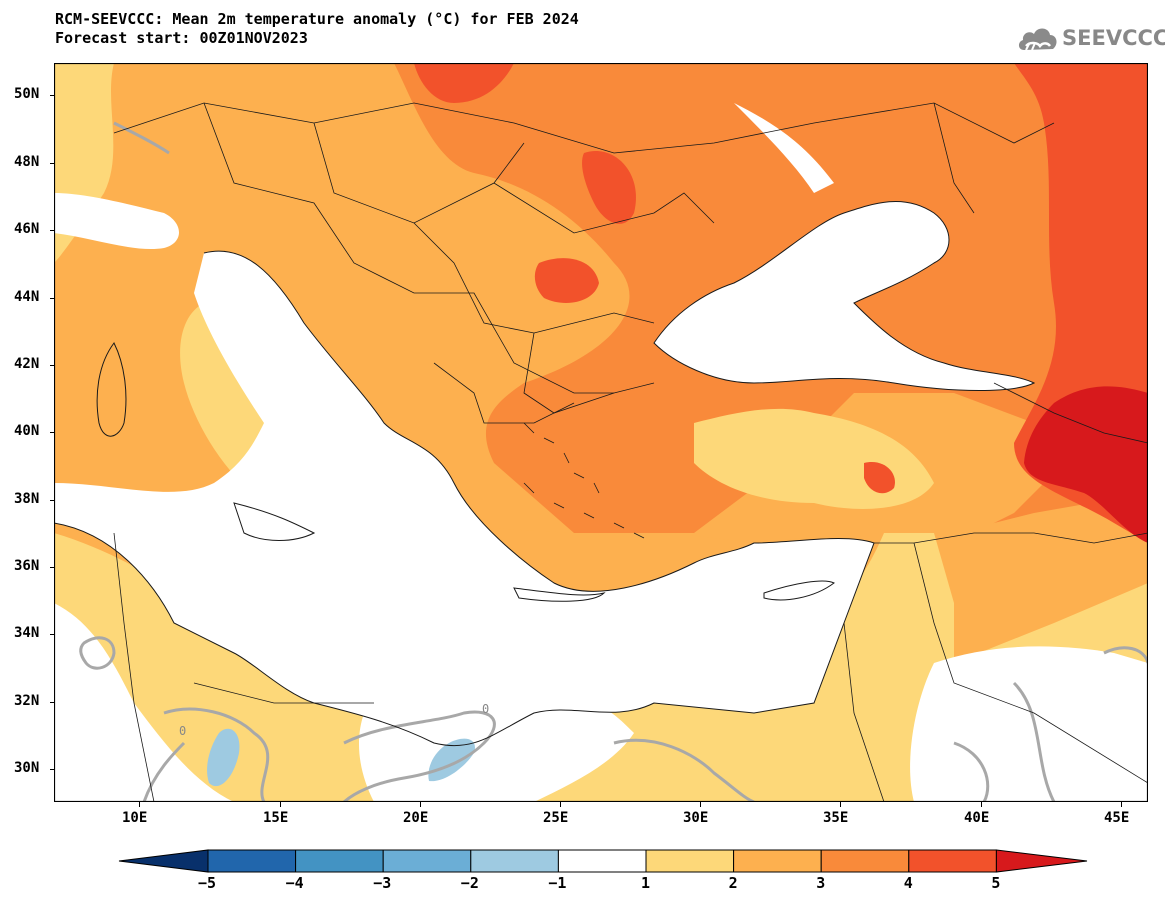 The width and height of the screenshot is (1165, 907). Describe the element at coordinates (908, 883) in the screenshot. I see `colorbar-label: 4` at that location.